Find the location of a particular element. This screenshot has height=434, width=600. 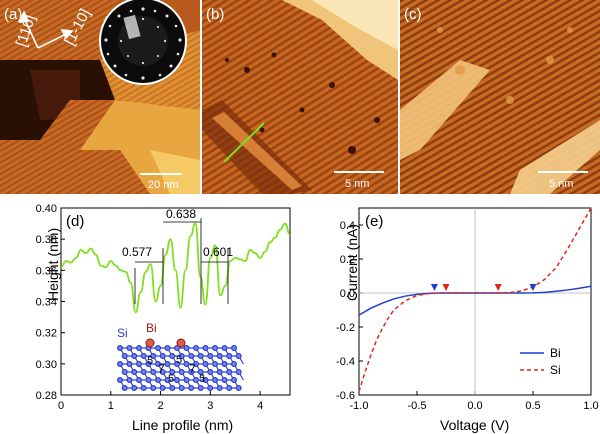

stm-image-c: (c) 5 nm is located at coordinates (500, 97).